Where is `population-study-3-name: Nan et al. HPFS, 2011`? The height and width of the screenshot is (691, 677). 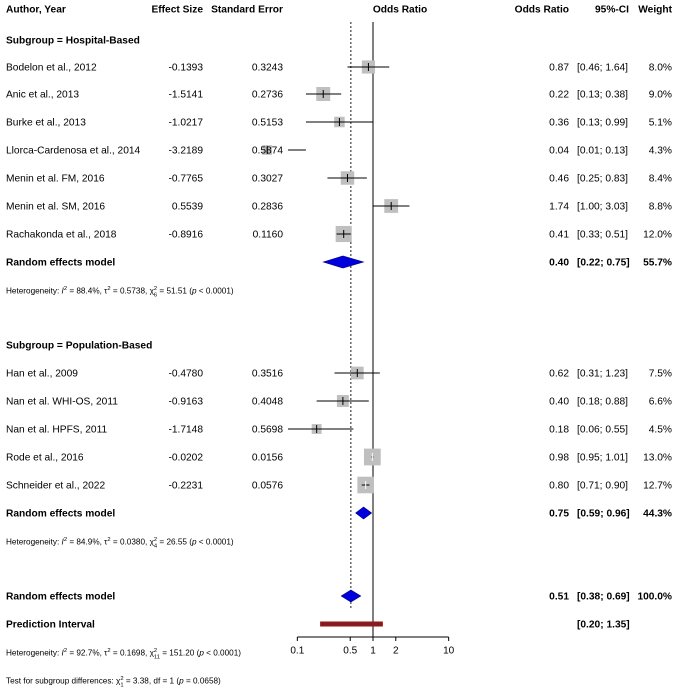
population-study-3-name: Nan et al. HPFS, 2011 is located at coordinates (57, 430).